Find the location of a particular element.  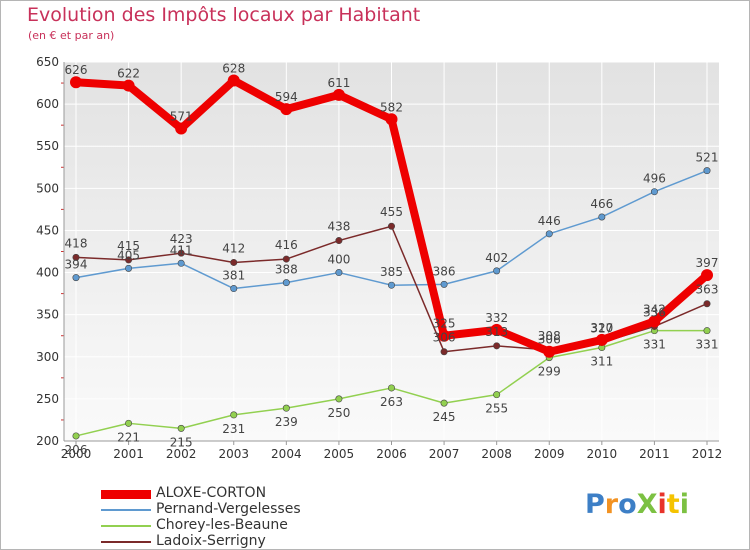

data-label-chorey-les-beaune: 206 is located at coordinates (76, 450).